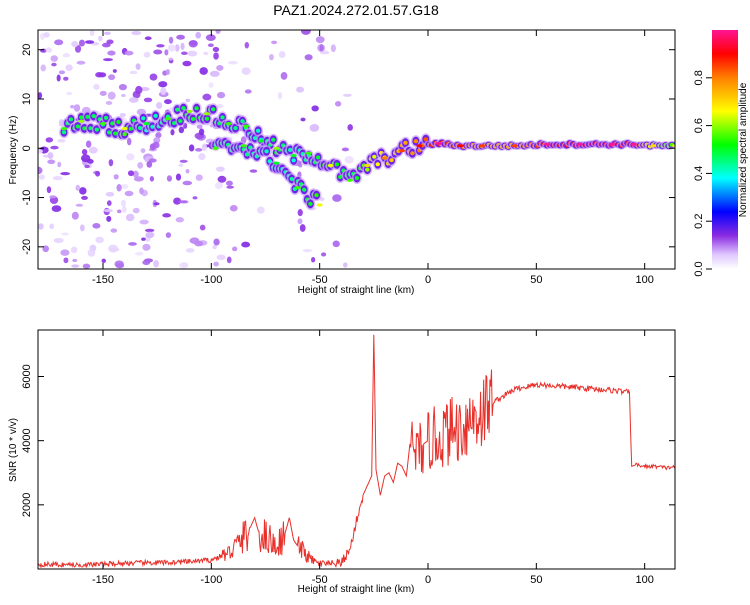 This screenshot has height=605, width=750. I want to click on spectrogram-secondary-ridge-core, so click(304, 189).